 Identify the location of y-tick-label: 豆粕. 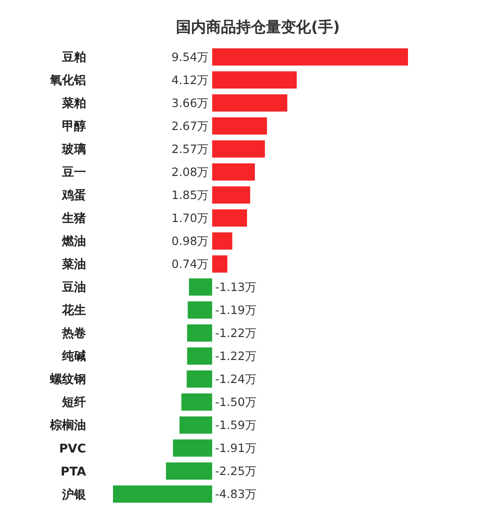
(73, 57).